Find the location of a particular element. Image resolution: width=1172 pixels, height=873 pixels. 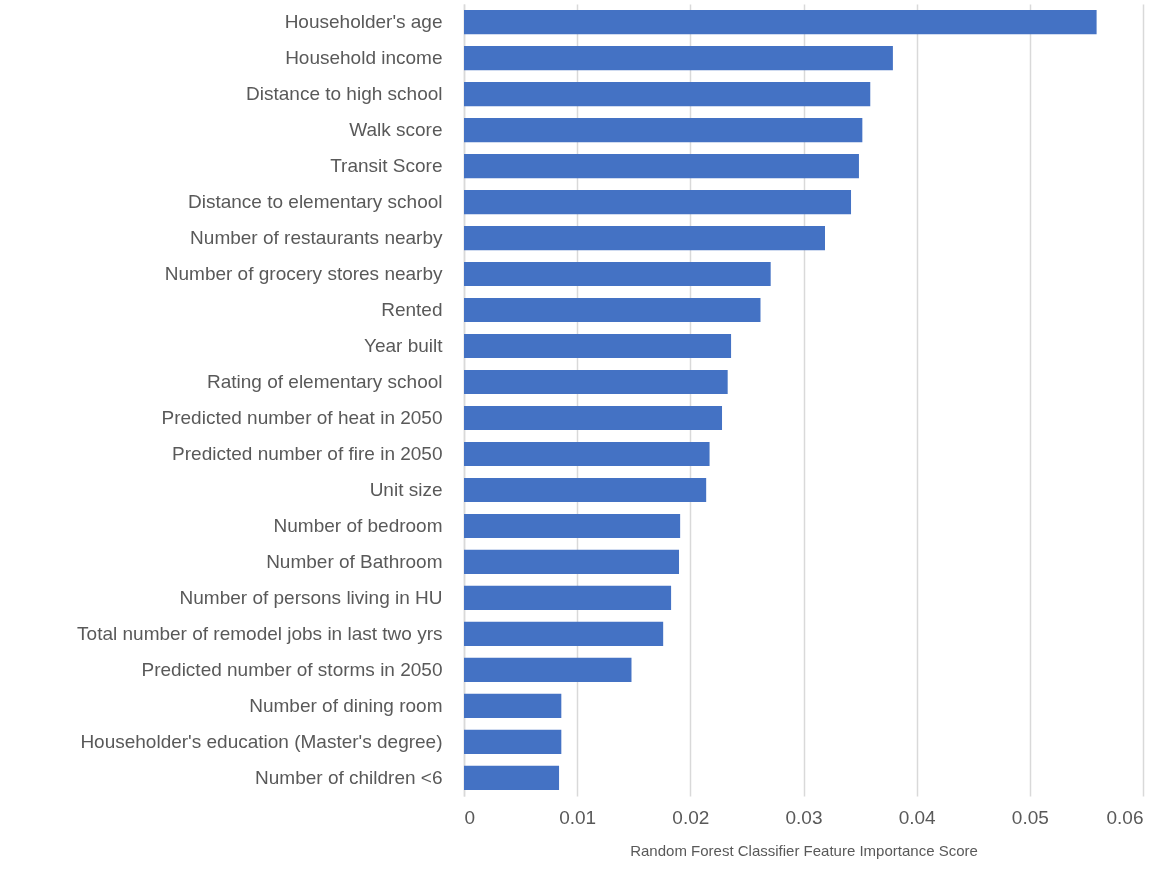

y-tick-label: Predicted number of fire in 2050 is located at coordinates (307, 453).